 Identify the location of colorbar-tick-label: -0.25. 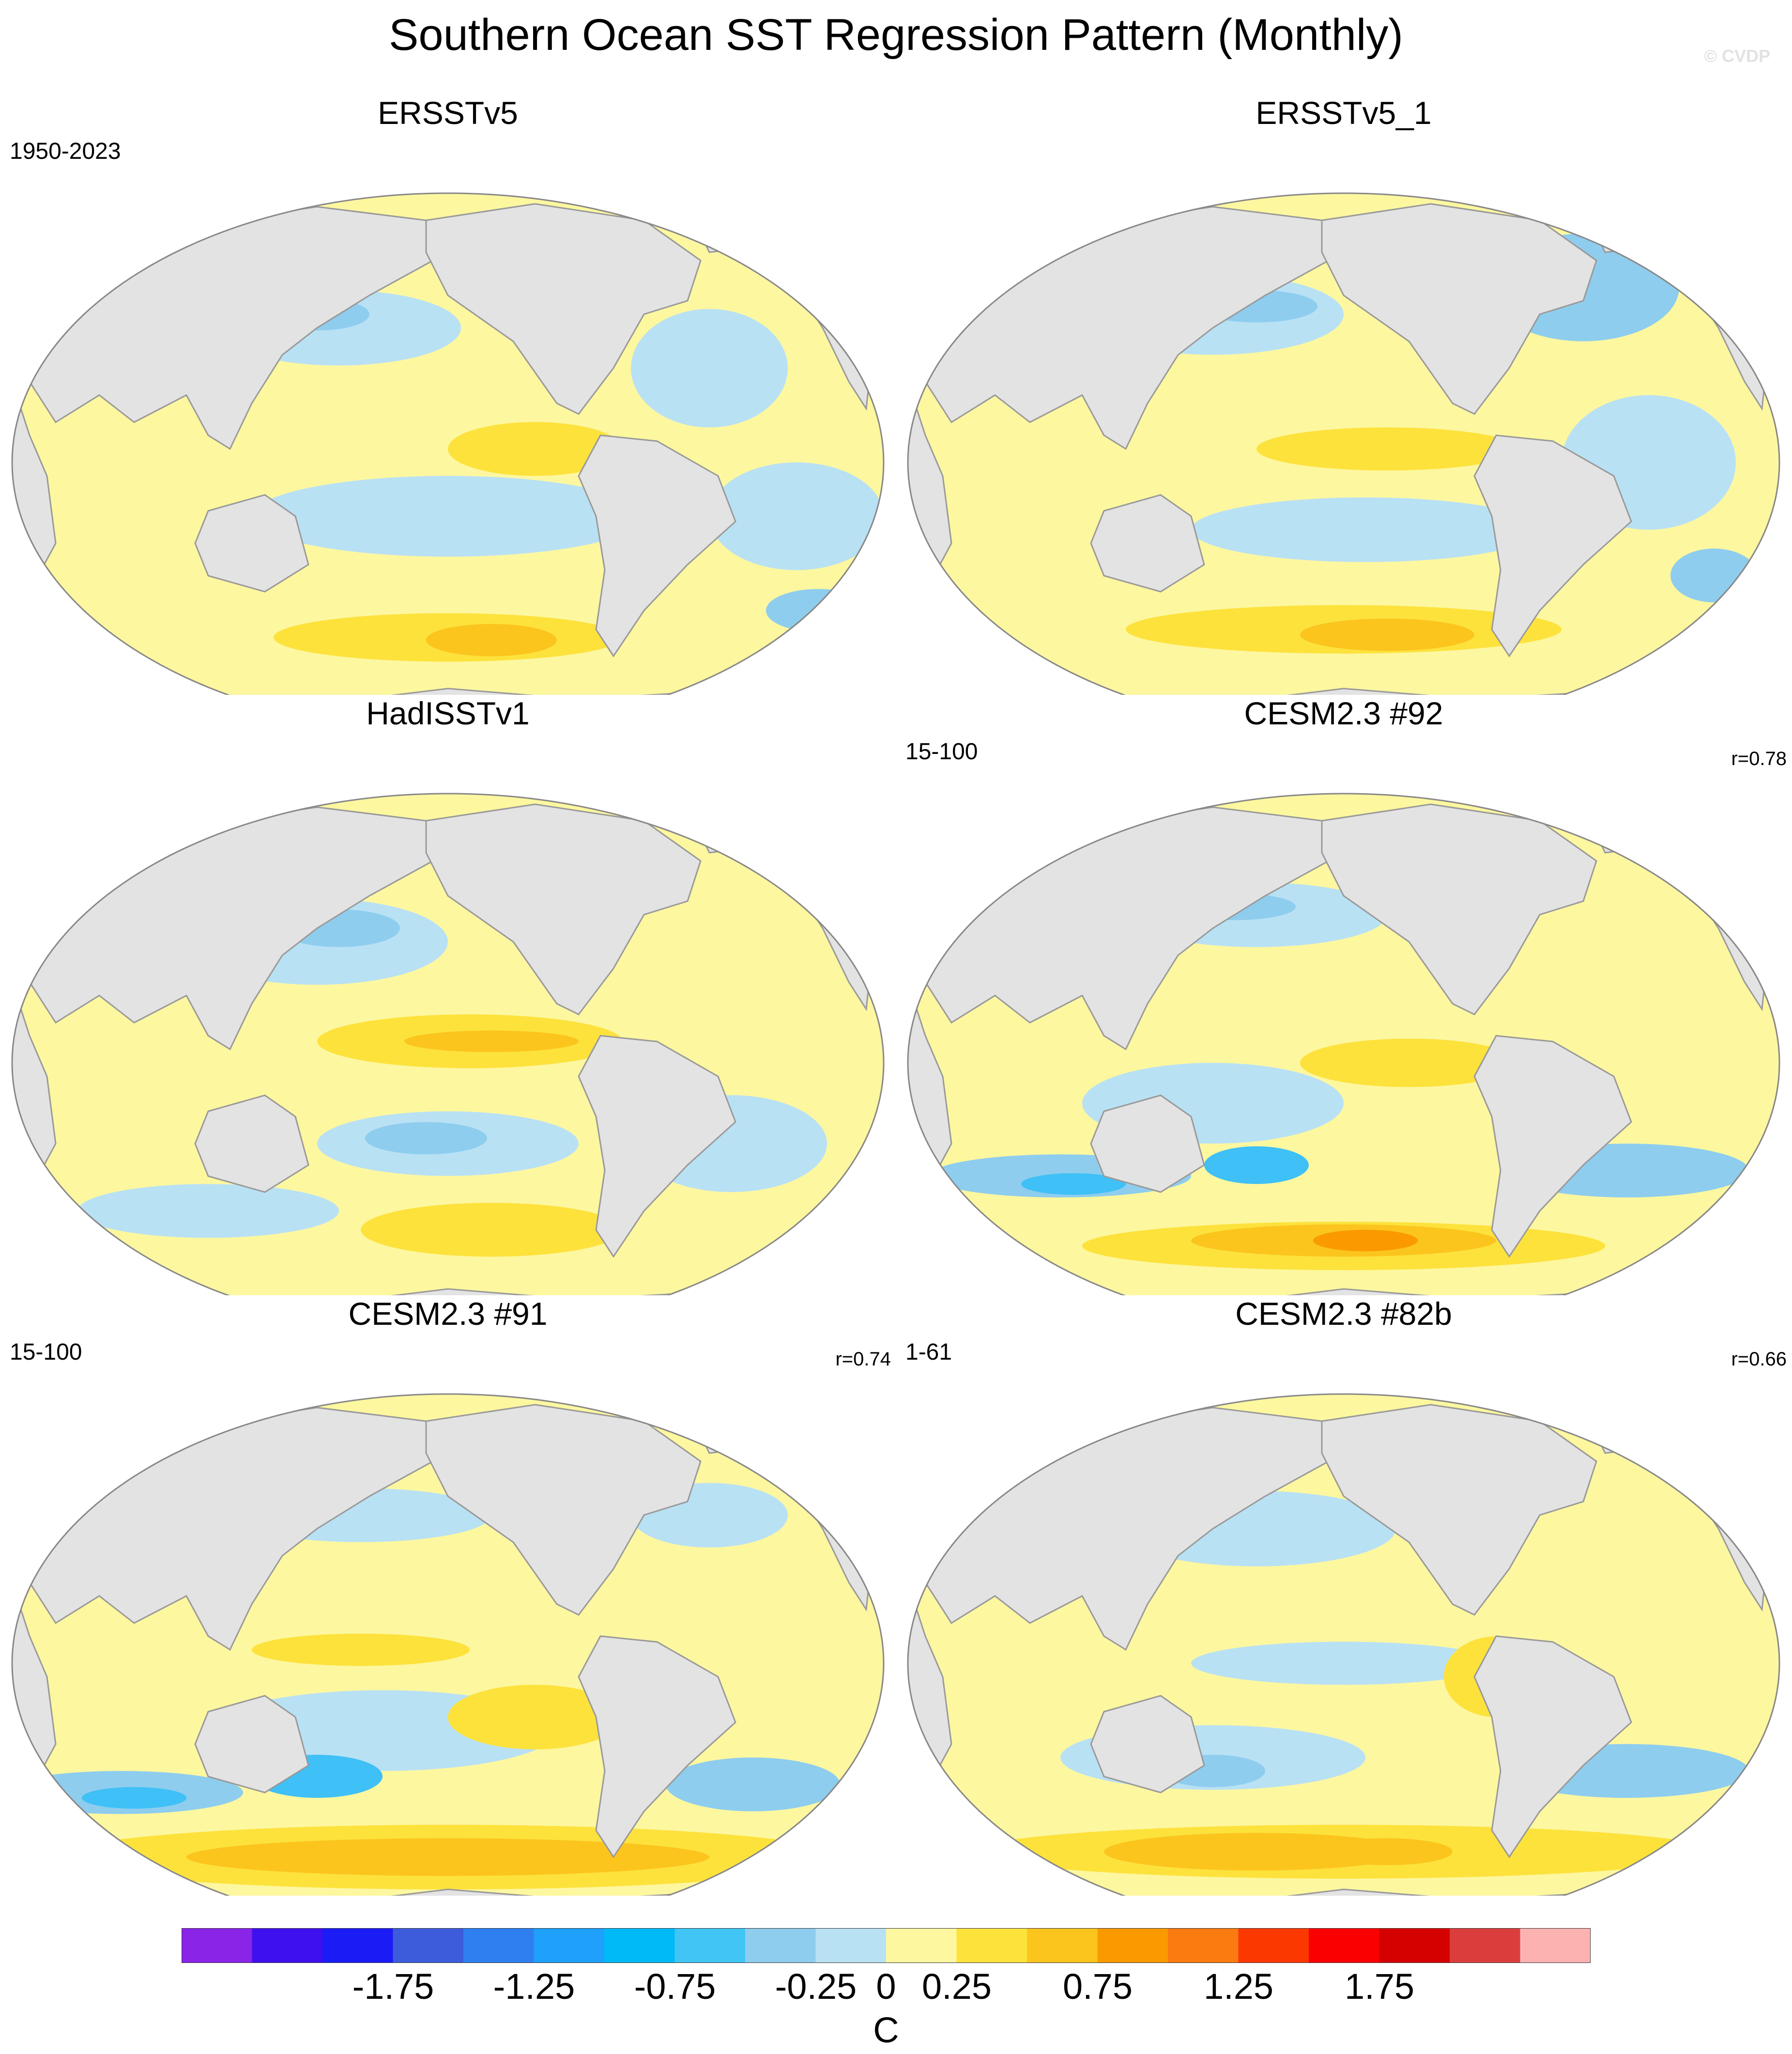
(816, 1986).